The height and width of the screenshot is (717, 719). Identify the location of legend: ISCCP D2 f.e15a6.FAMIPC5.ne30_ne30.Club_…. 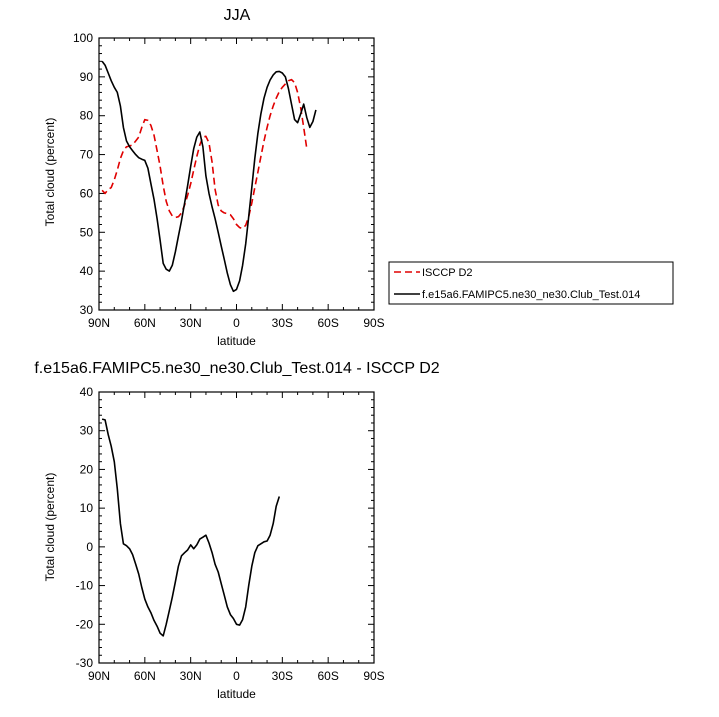
(531, 283).